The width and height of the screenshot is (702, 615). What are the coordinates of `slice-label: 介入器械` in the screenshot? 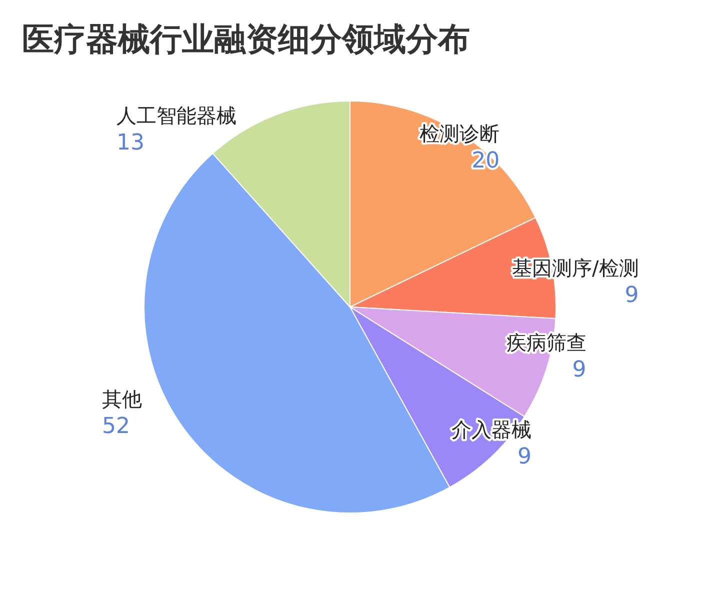 It's located at (492, 430).